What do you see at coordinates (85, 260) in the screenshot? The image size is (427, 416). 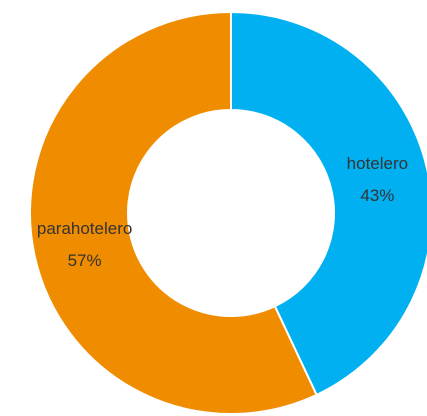 I see `slice-value-label: 57%` at bounding box center [85, 260].